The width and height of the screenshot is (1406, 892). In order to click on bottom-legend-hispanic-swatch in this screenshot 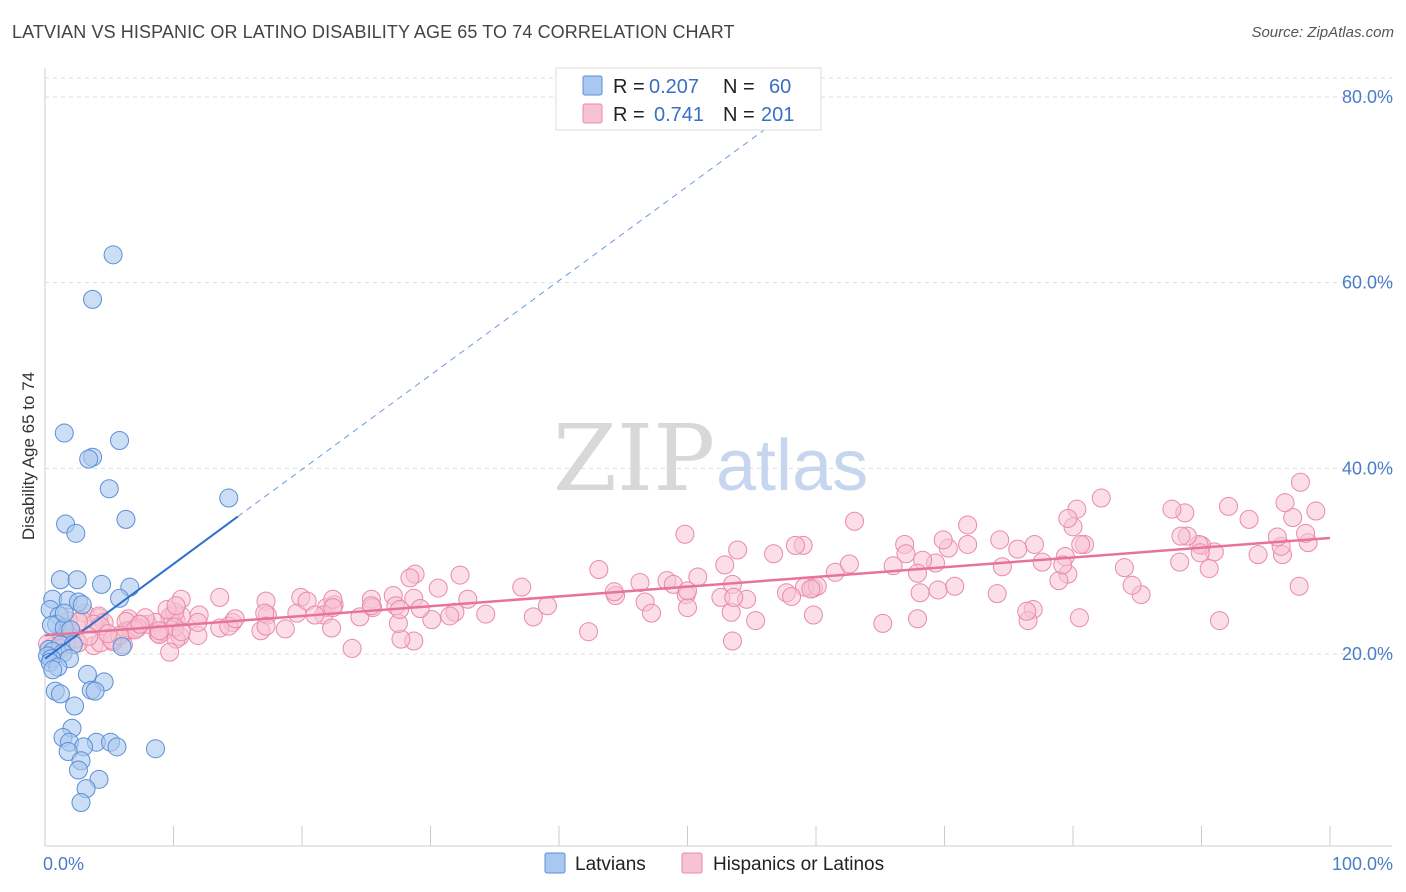, I will do `click(692, 863)`.